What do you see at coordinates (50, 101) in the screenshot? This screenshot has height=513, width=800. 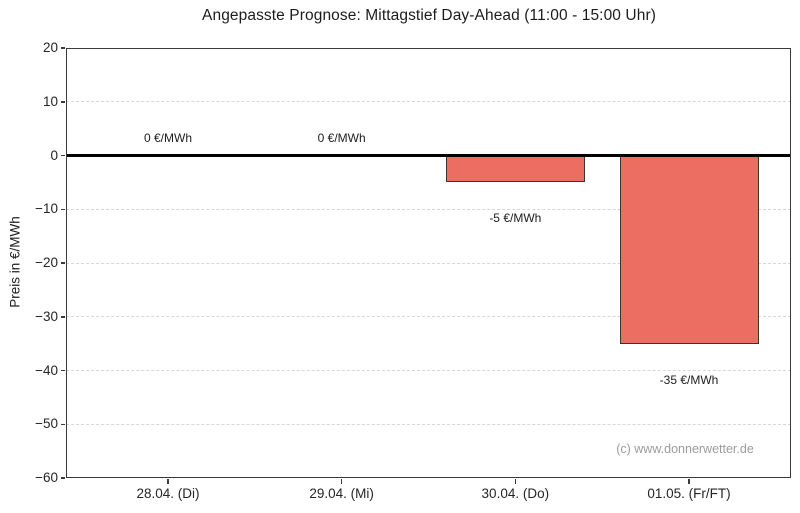 I see `y-tick-label: 10` at bounding box center [50, 101].